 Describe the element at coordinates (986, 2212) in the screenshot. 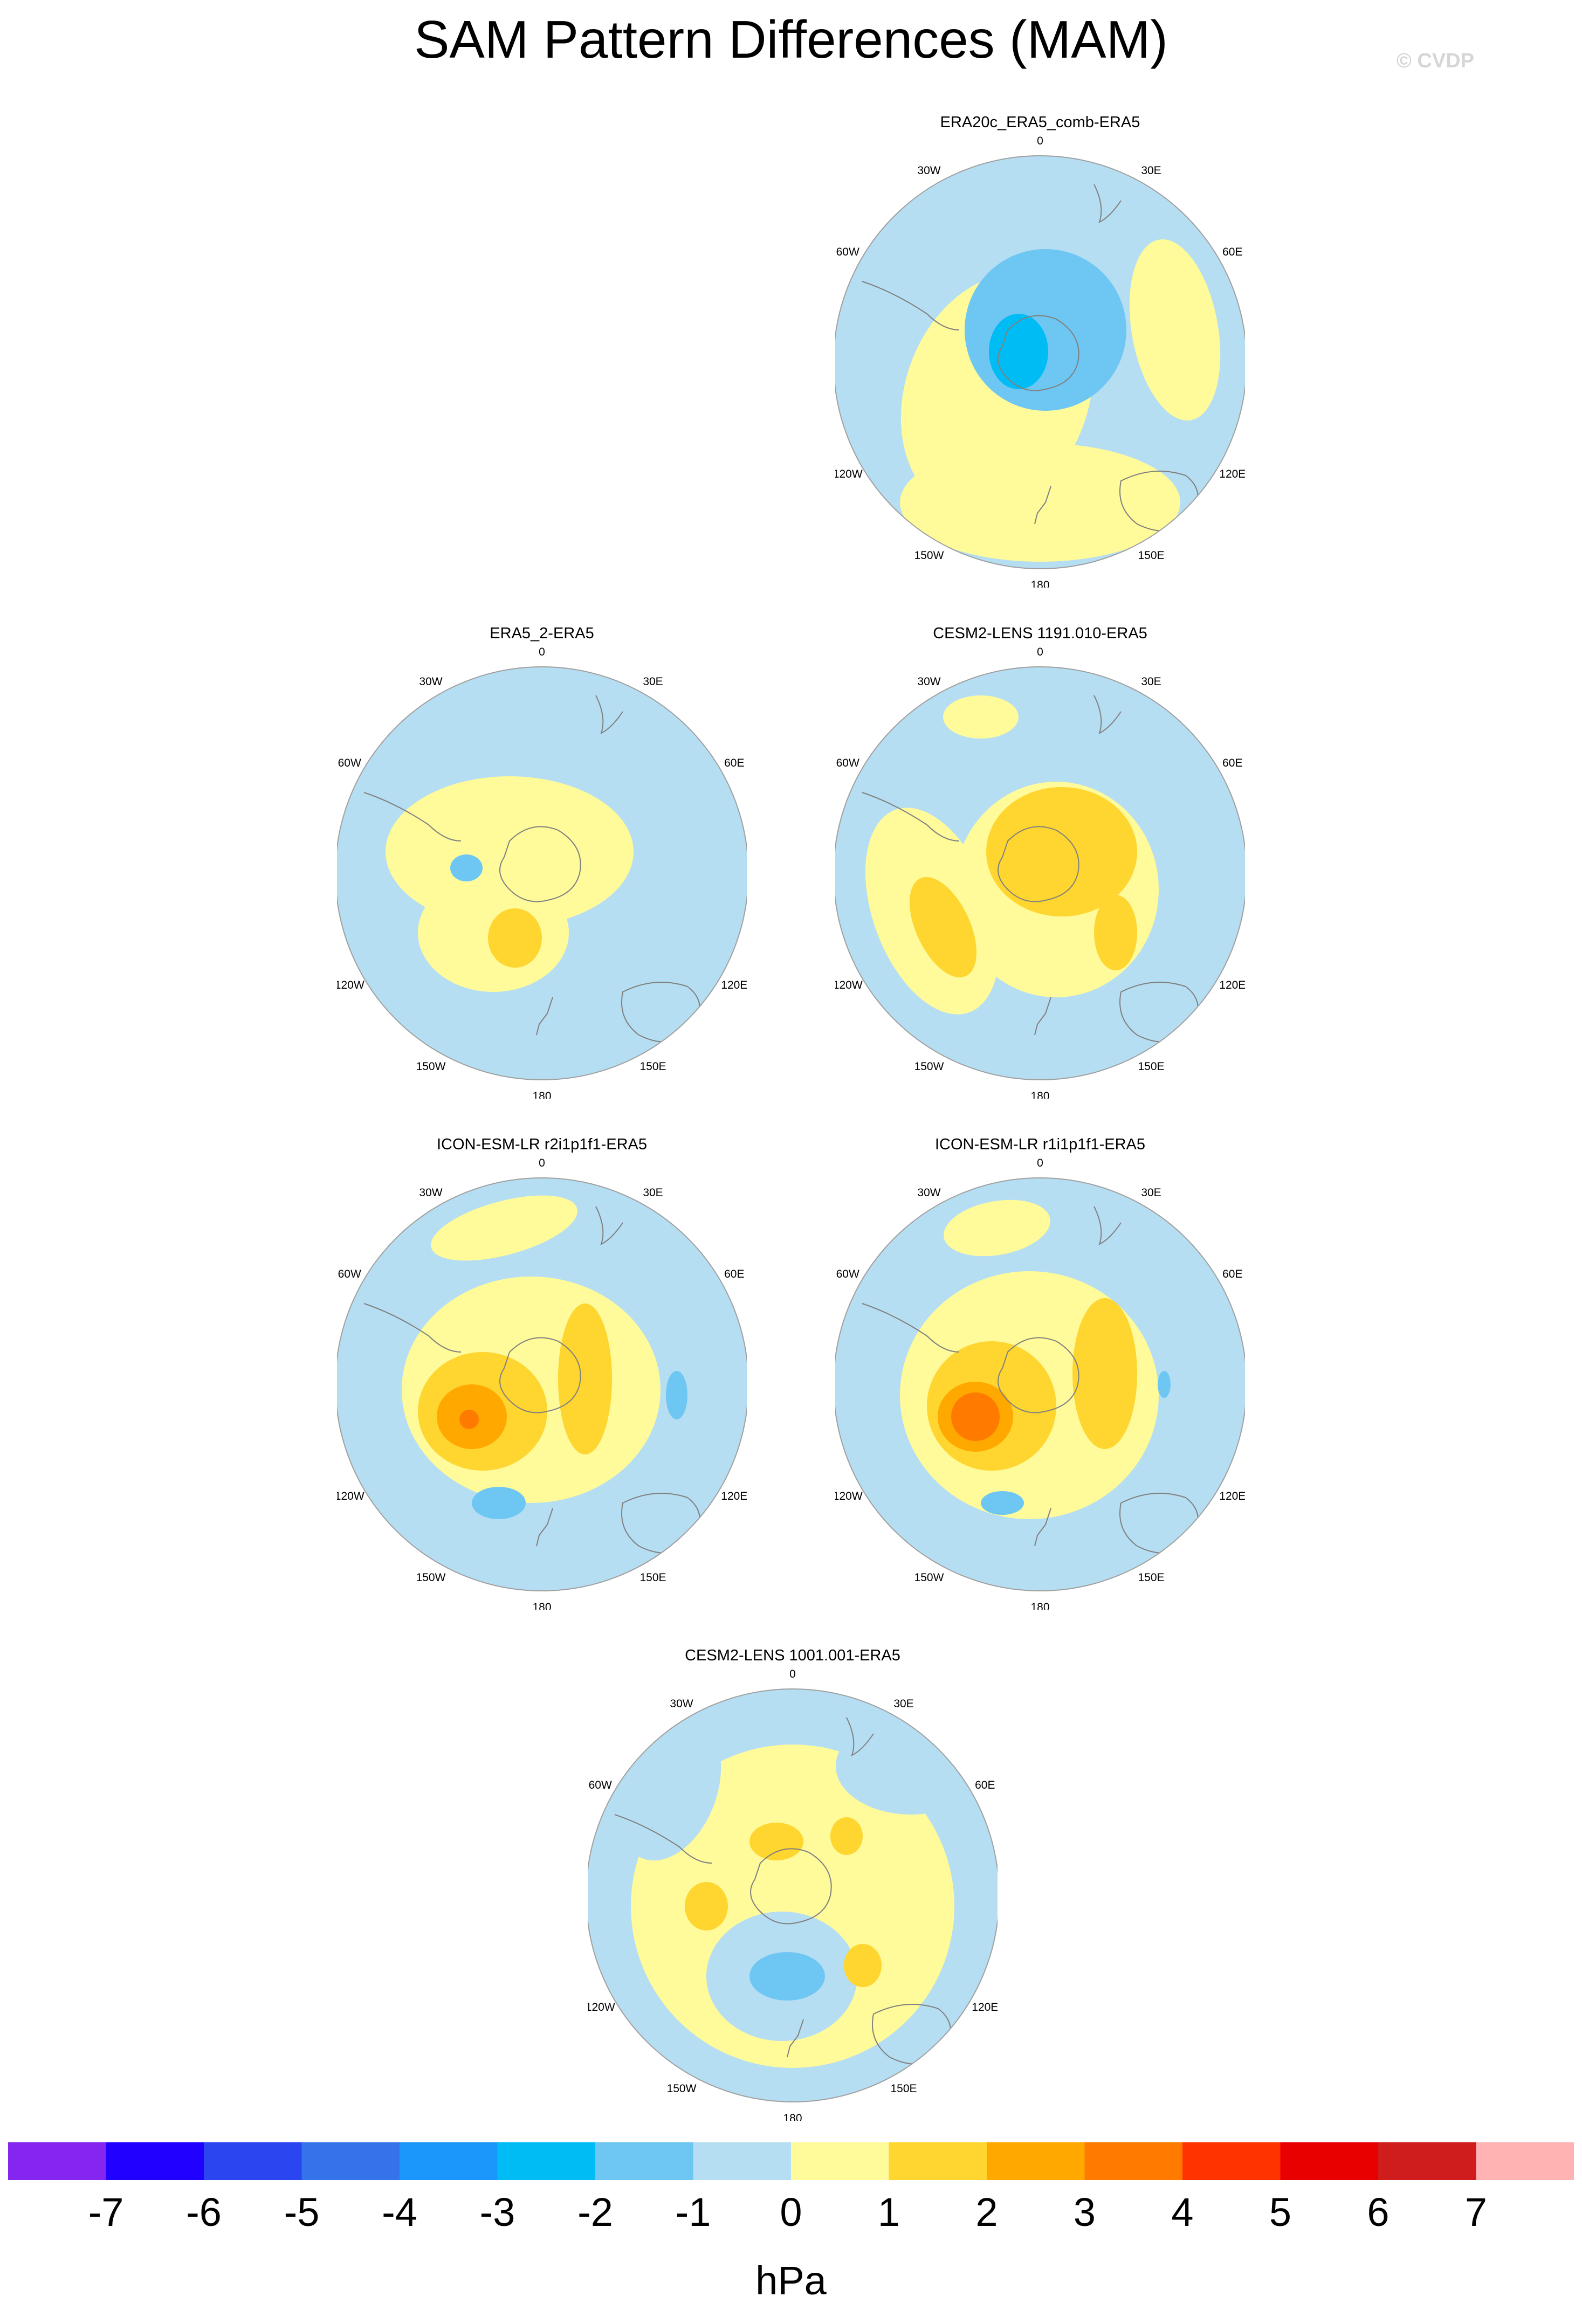

I see `colorbar-tick-label: 2` at that location.